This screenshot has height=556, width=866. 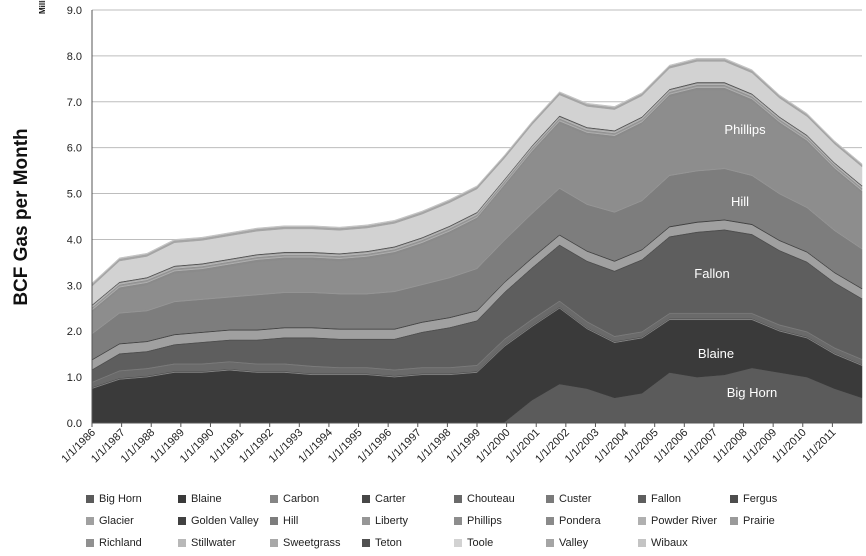 I want to click on legend-label: Custer, so click(x=575, y=499).